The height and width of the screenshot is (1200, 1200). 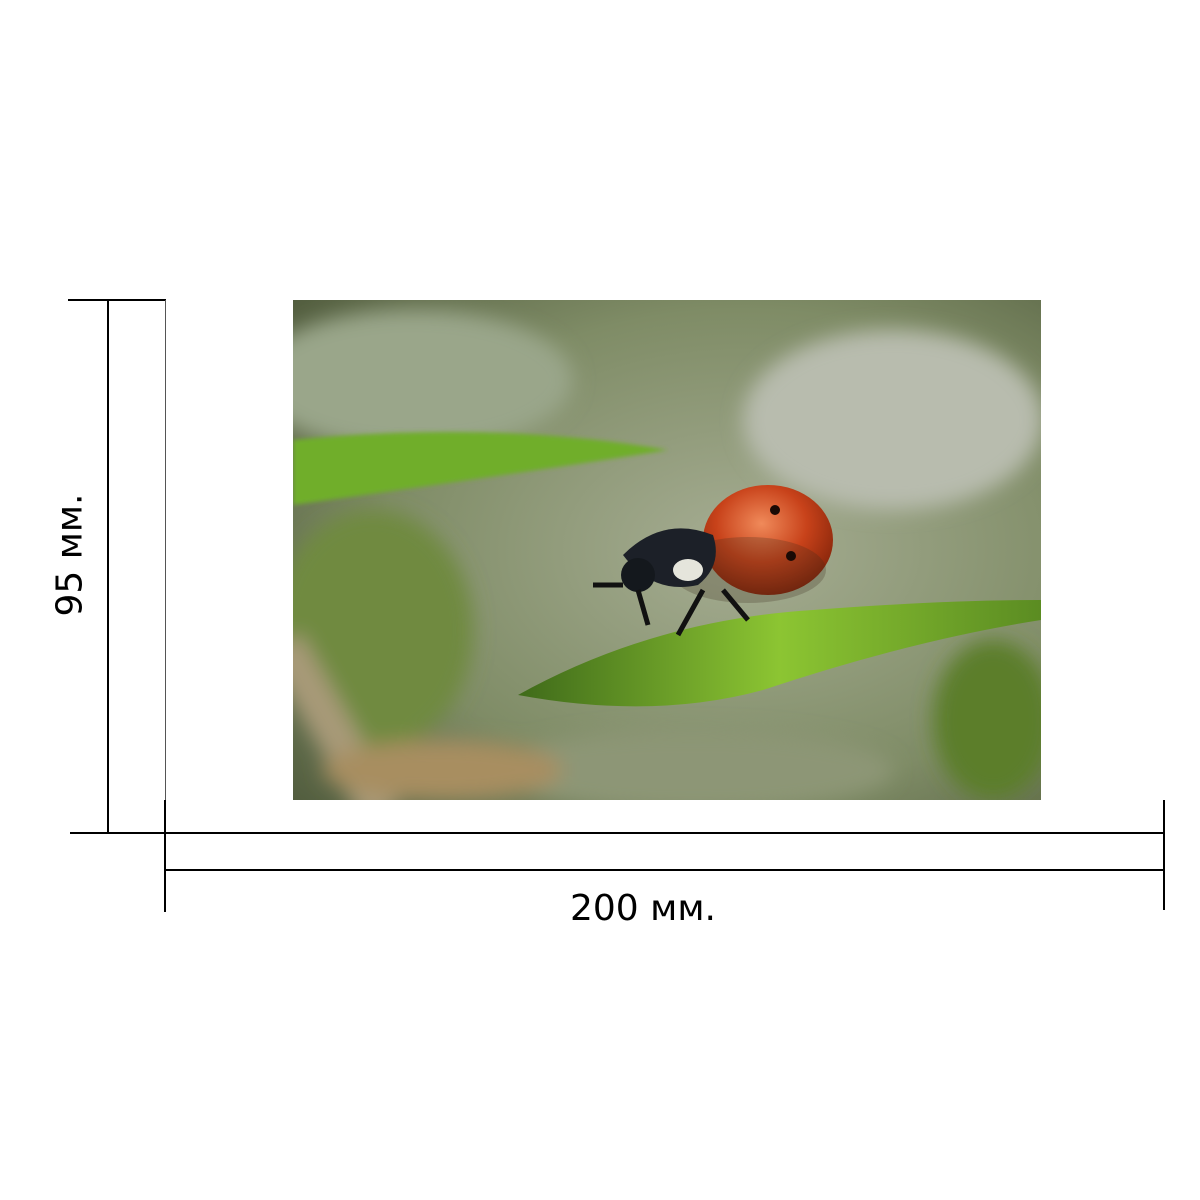 What do you see at coordinates (665, 870) in the screenshot?
I see `width-line` at bounding box center [665, 870].